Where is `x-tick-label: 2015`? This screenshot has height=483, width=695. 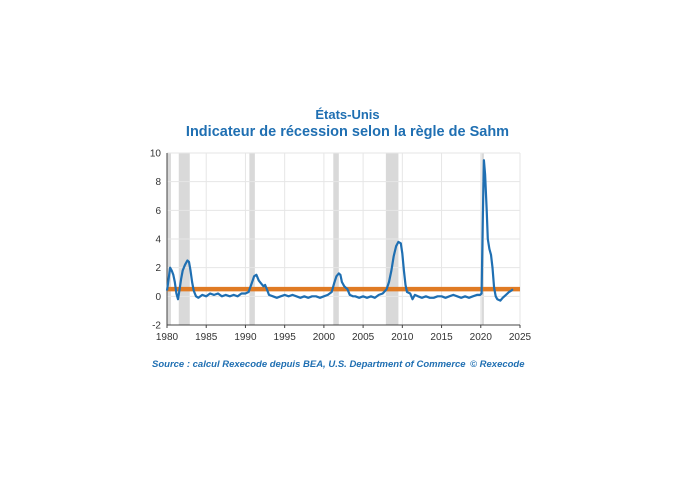 x-tick-label: 2015 is located at coordinates (441, 337).